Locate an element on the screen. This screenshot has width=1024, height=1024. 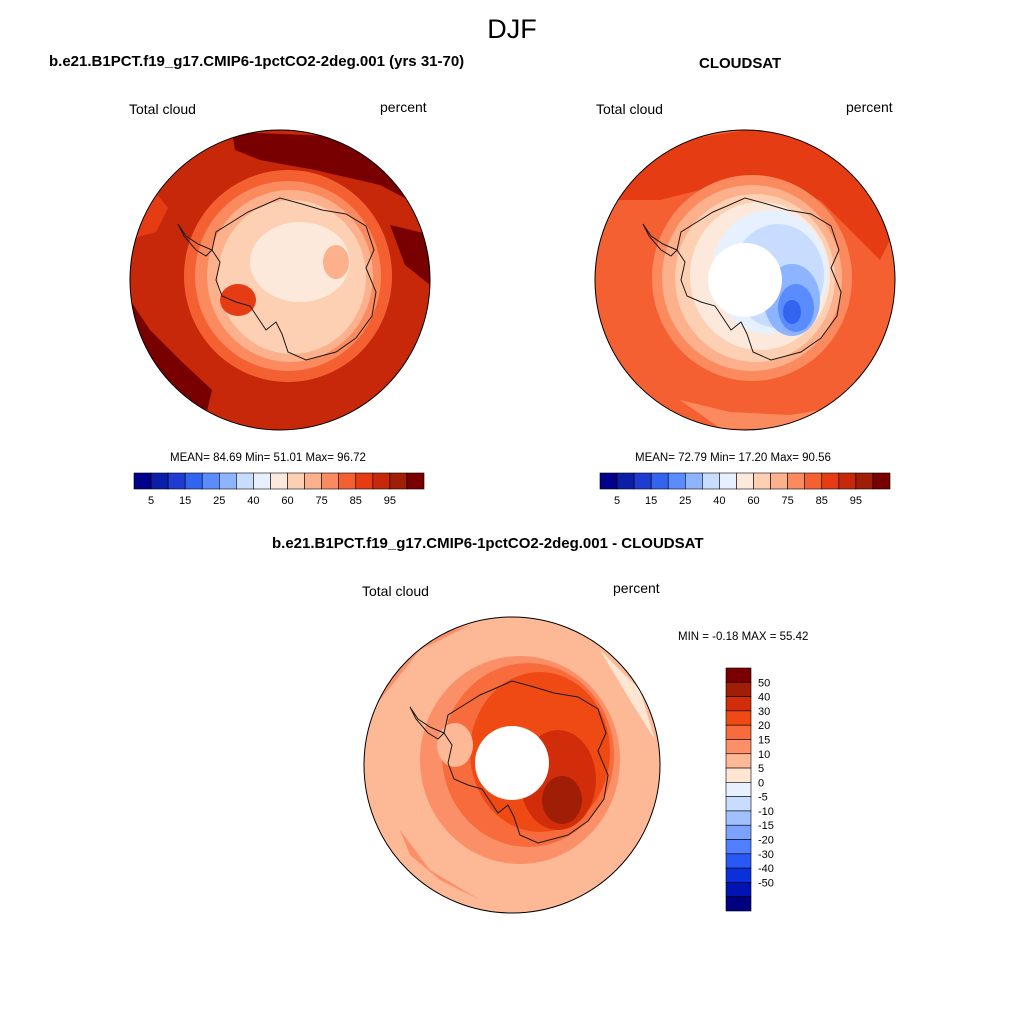
panel3-colorbar-tick-label: 5 is located at coordinates (761, 769).